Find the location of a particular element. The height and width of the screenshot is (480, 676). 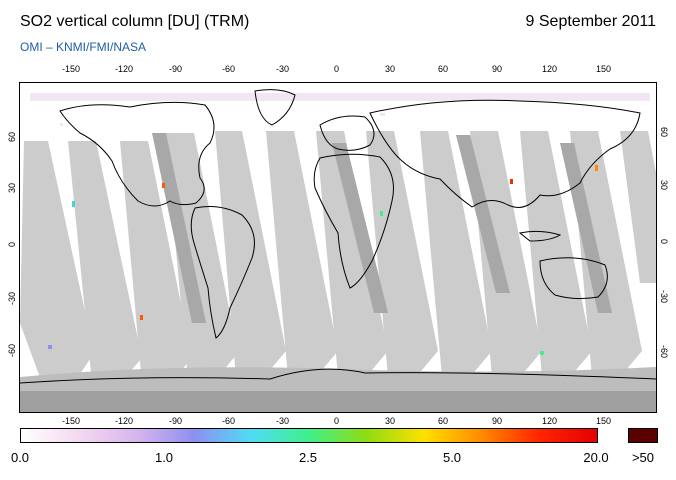

lon-tick-top: 120 is located at coordinates (550, 69).